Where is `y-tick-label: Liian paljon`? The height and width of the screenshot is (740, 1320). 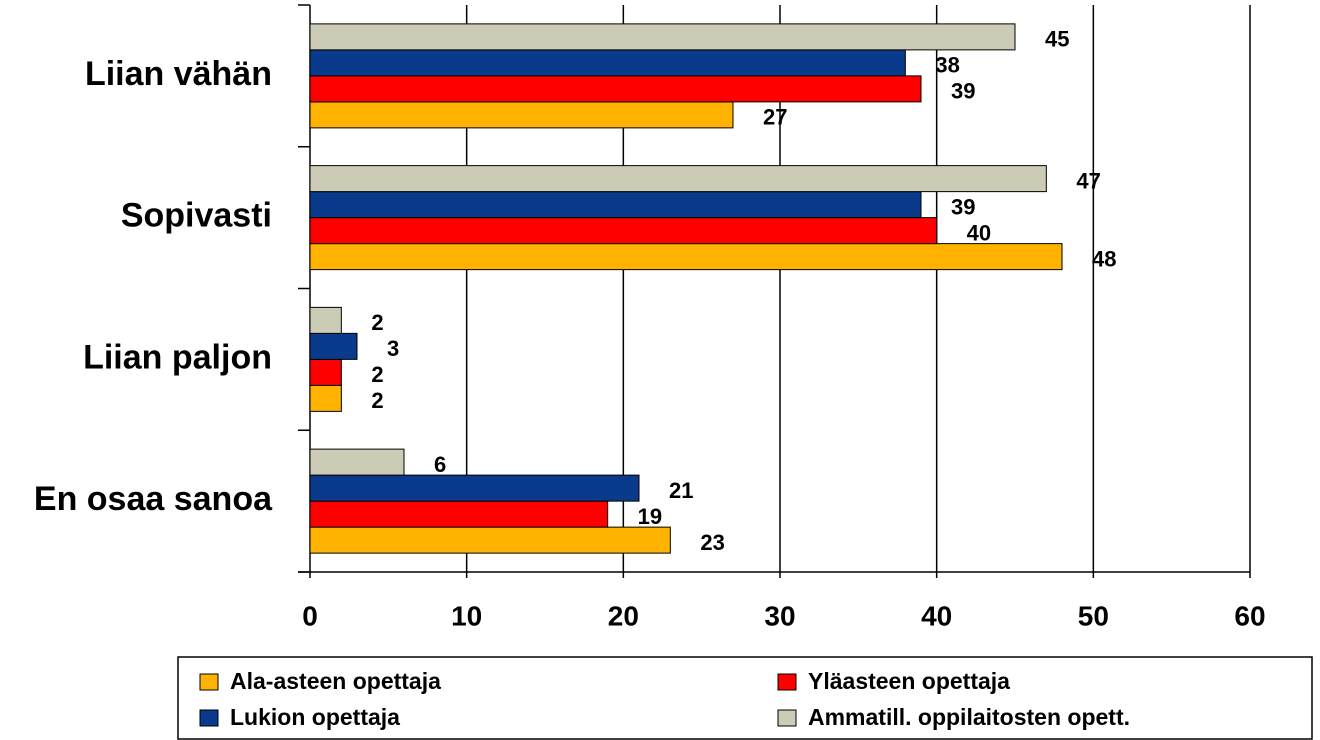 y-tick-label: Liian paljon is located at coordinates (177, 357).